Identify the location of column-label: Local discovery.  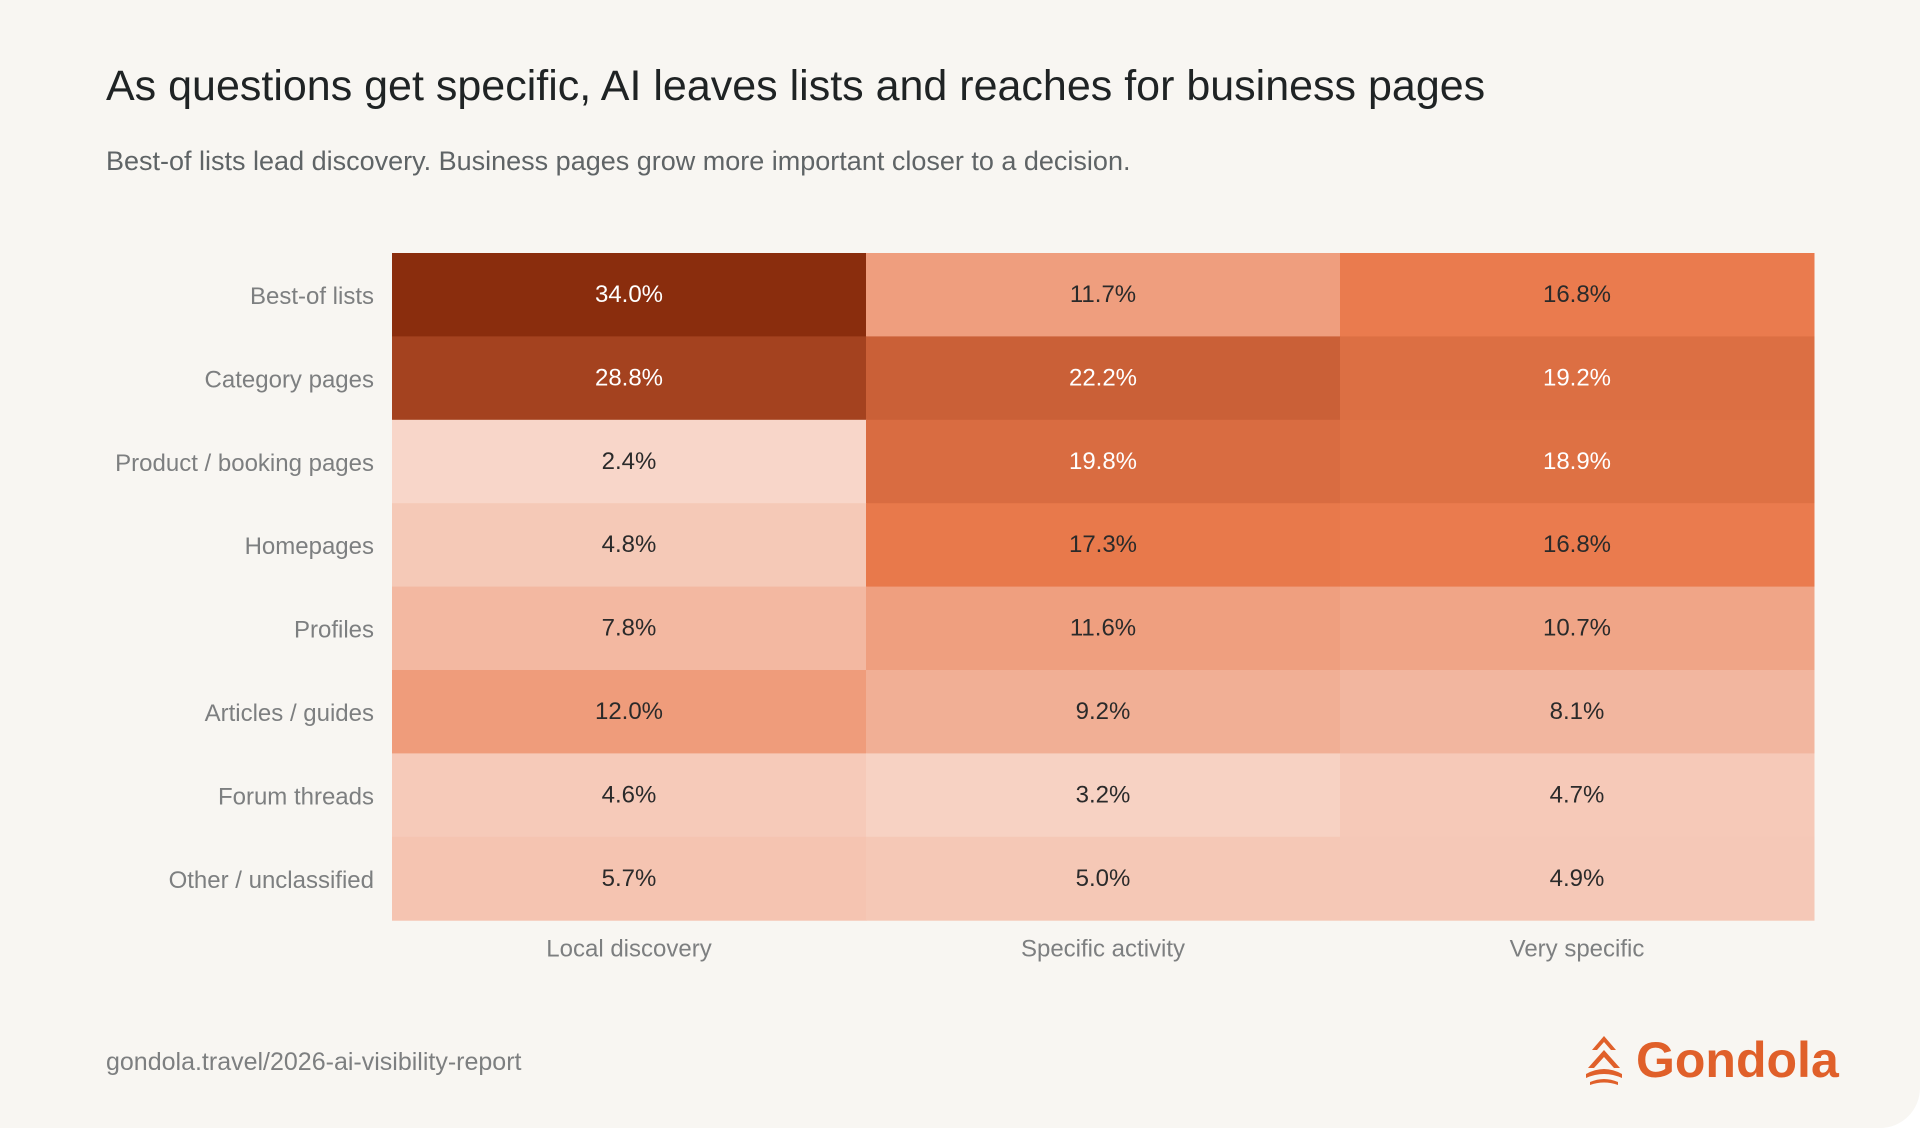
(628, 949).